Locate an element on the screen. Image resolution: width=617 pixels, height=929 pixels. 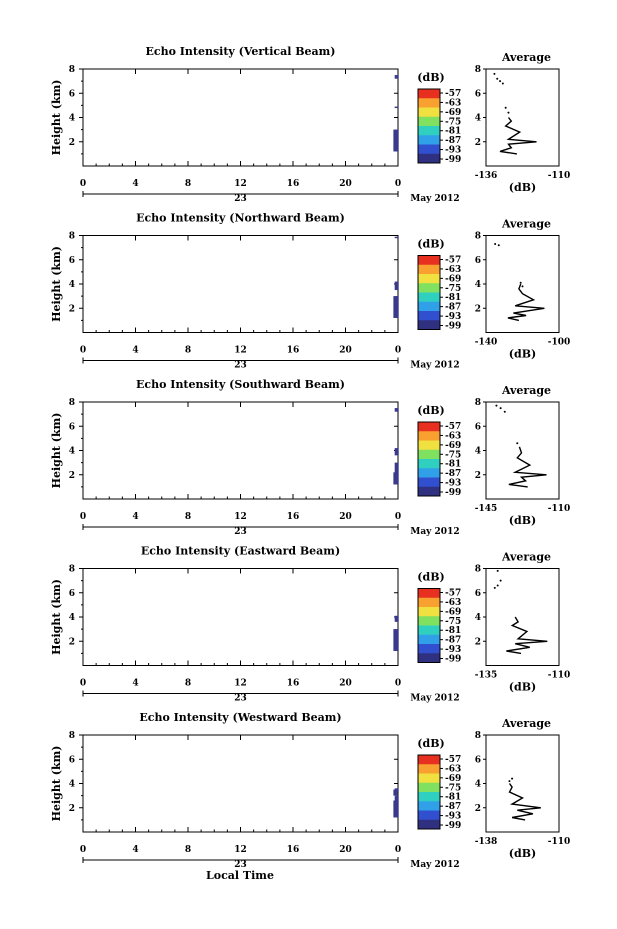
plot-frame is located at coordinates (240, 617).